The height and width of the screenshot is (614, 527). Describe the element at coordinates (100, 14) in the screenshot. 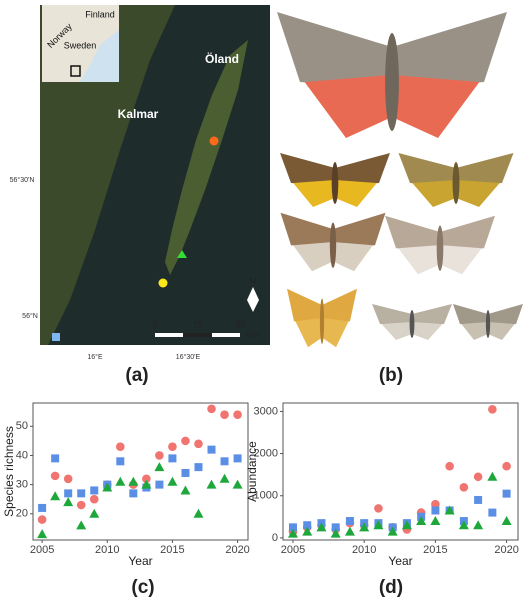

I see `map-label: Finland` at that location.